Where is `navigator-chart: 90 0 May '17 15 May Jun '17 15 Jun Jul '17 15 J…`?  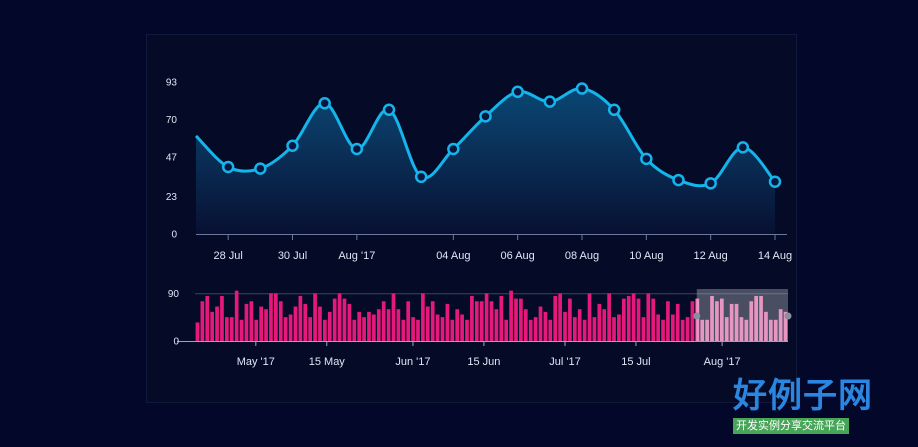 navigator-chart: 90 0 May '17 15 May Jun '17 15 Jun Jul '17 15 J… is located at coordinates (480, 328).